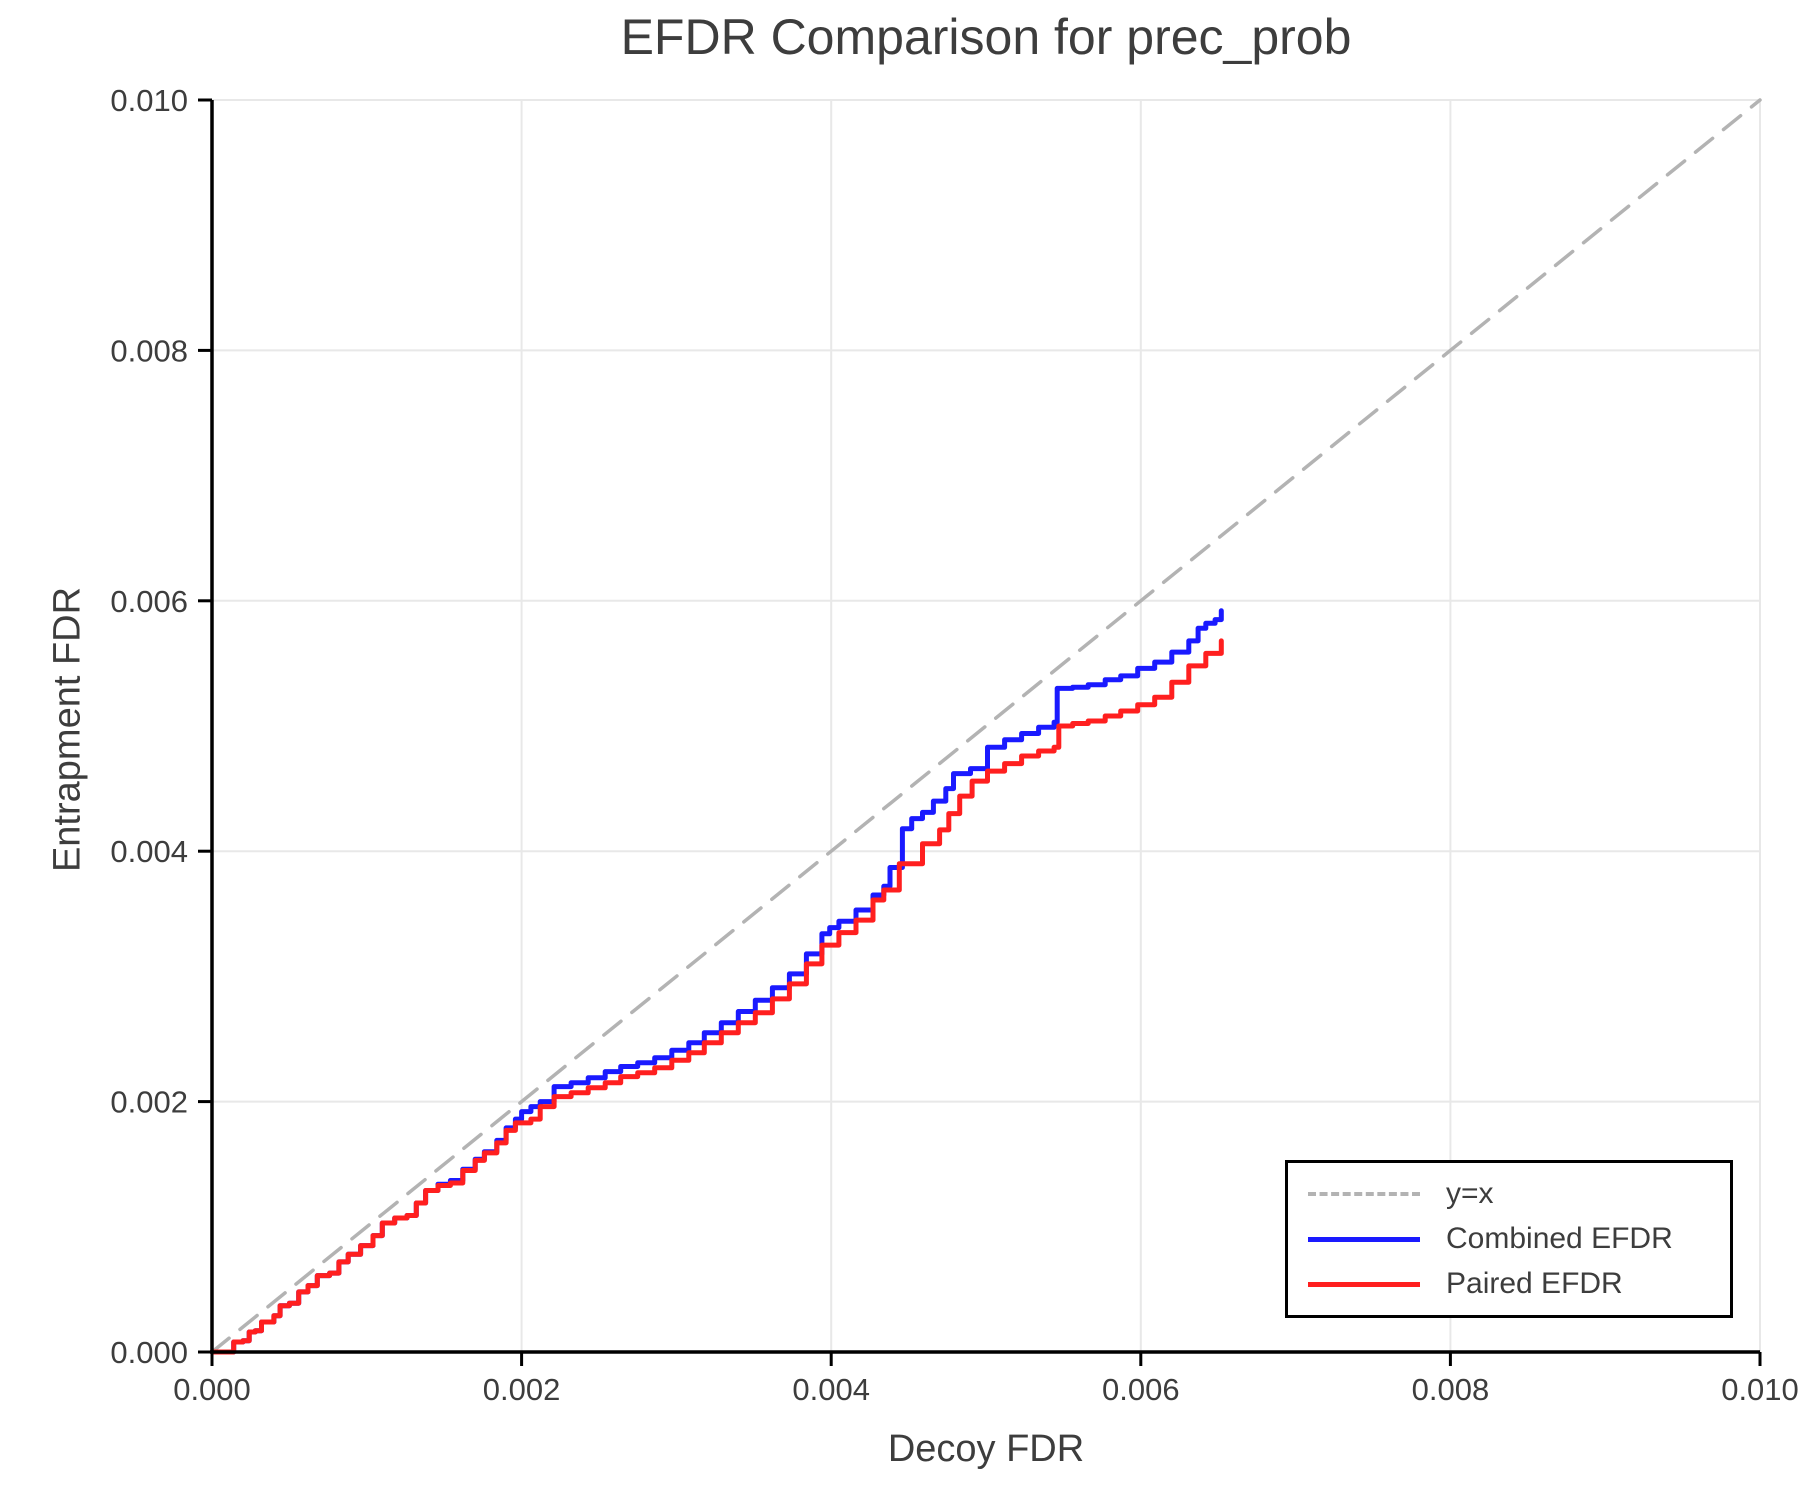  What do you see at coordinates (1519, 1194) in the screenshot?
I see `legend-item-yx: y=x` at bounding box center [1519, 1194].